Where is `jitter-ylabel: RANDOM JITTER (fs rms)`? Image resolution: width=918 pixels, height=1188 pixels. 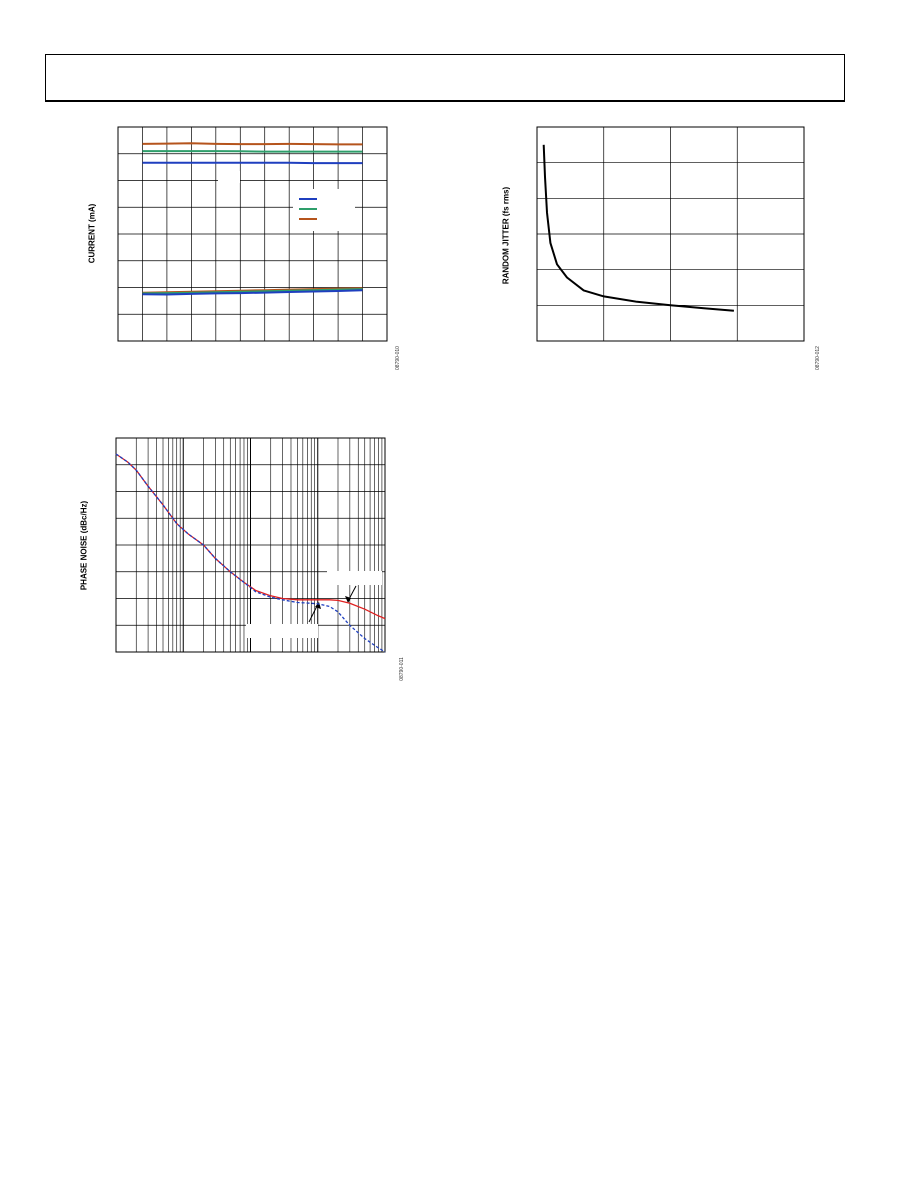 jitter-ylabel: RANDOM JITTER (fs rms) is located at coordinates (506, 235).